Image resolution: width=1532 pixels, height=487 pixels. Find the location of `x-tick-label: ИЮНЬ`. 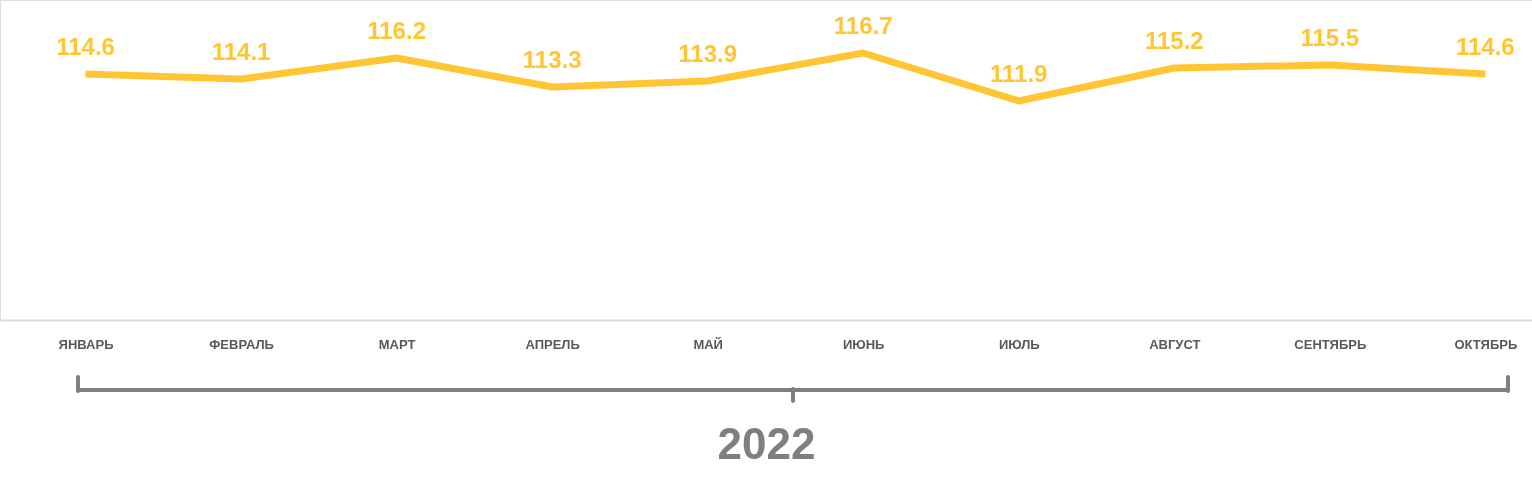

x-tick-label: ИЮНЬ is located at coordinates (863, 344).